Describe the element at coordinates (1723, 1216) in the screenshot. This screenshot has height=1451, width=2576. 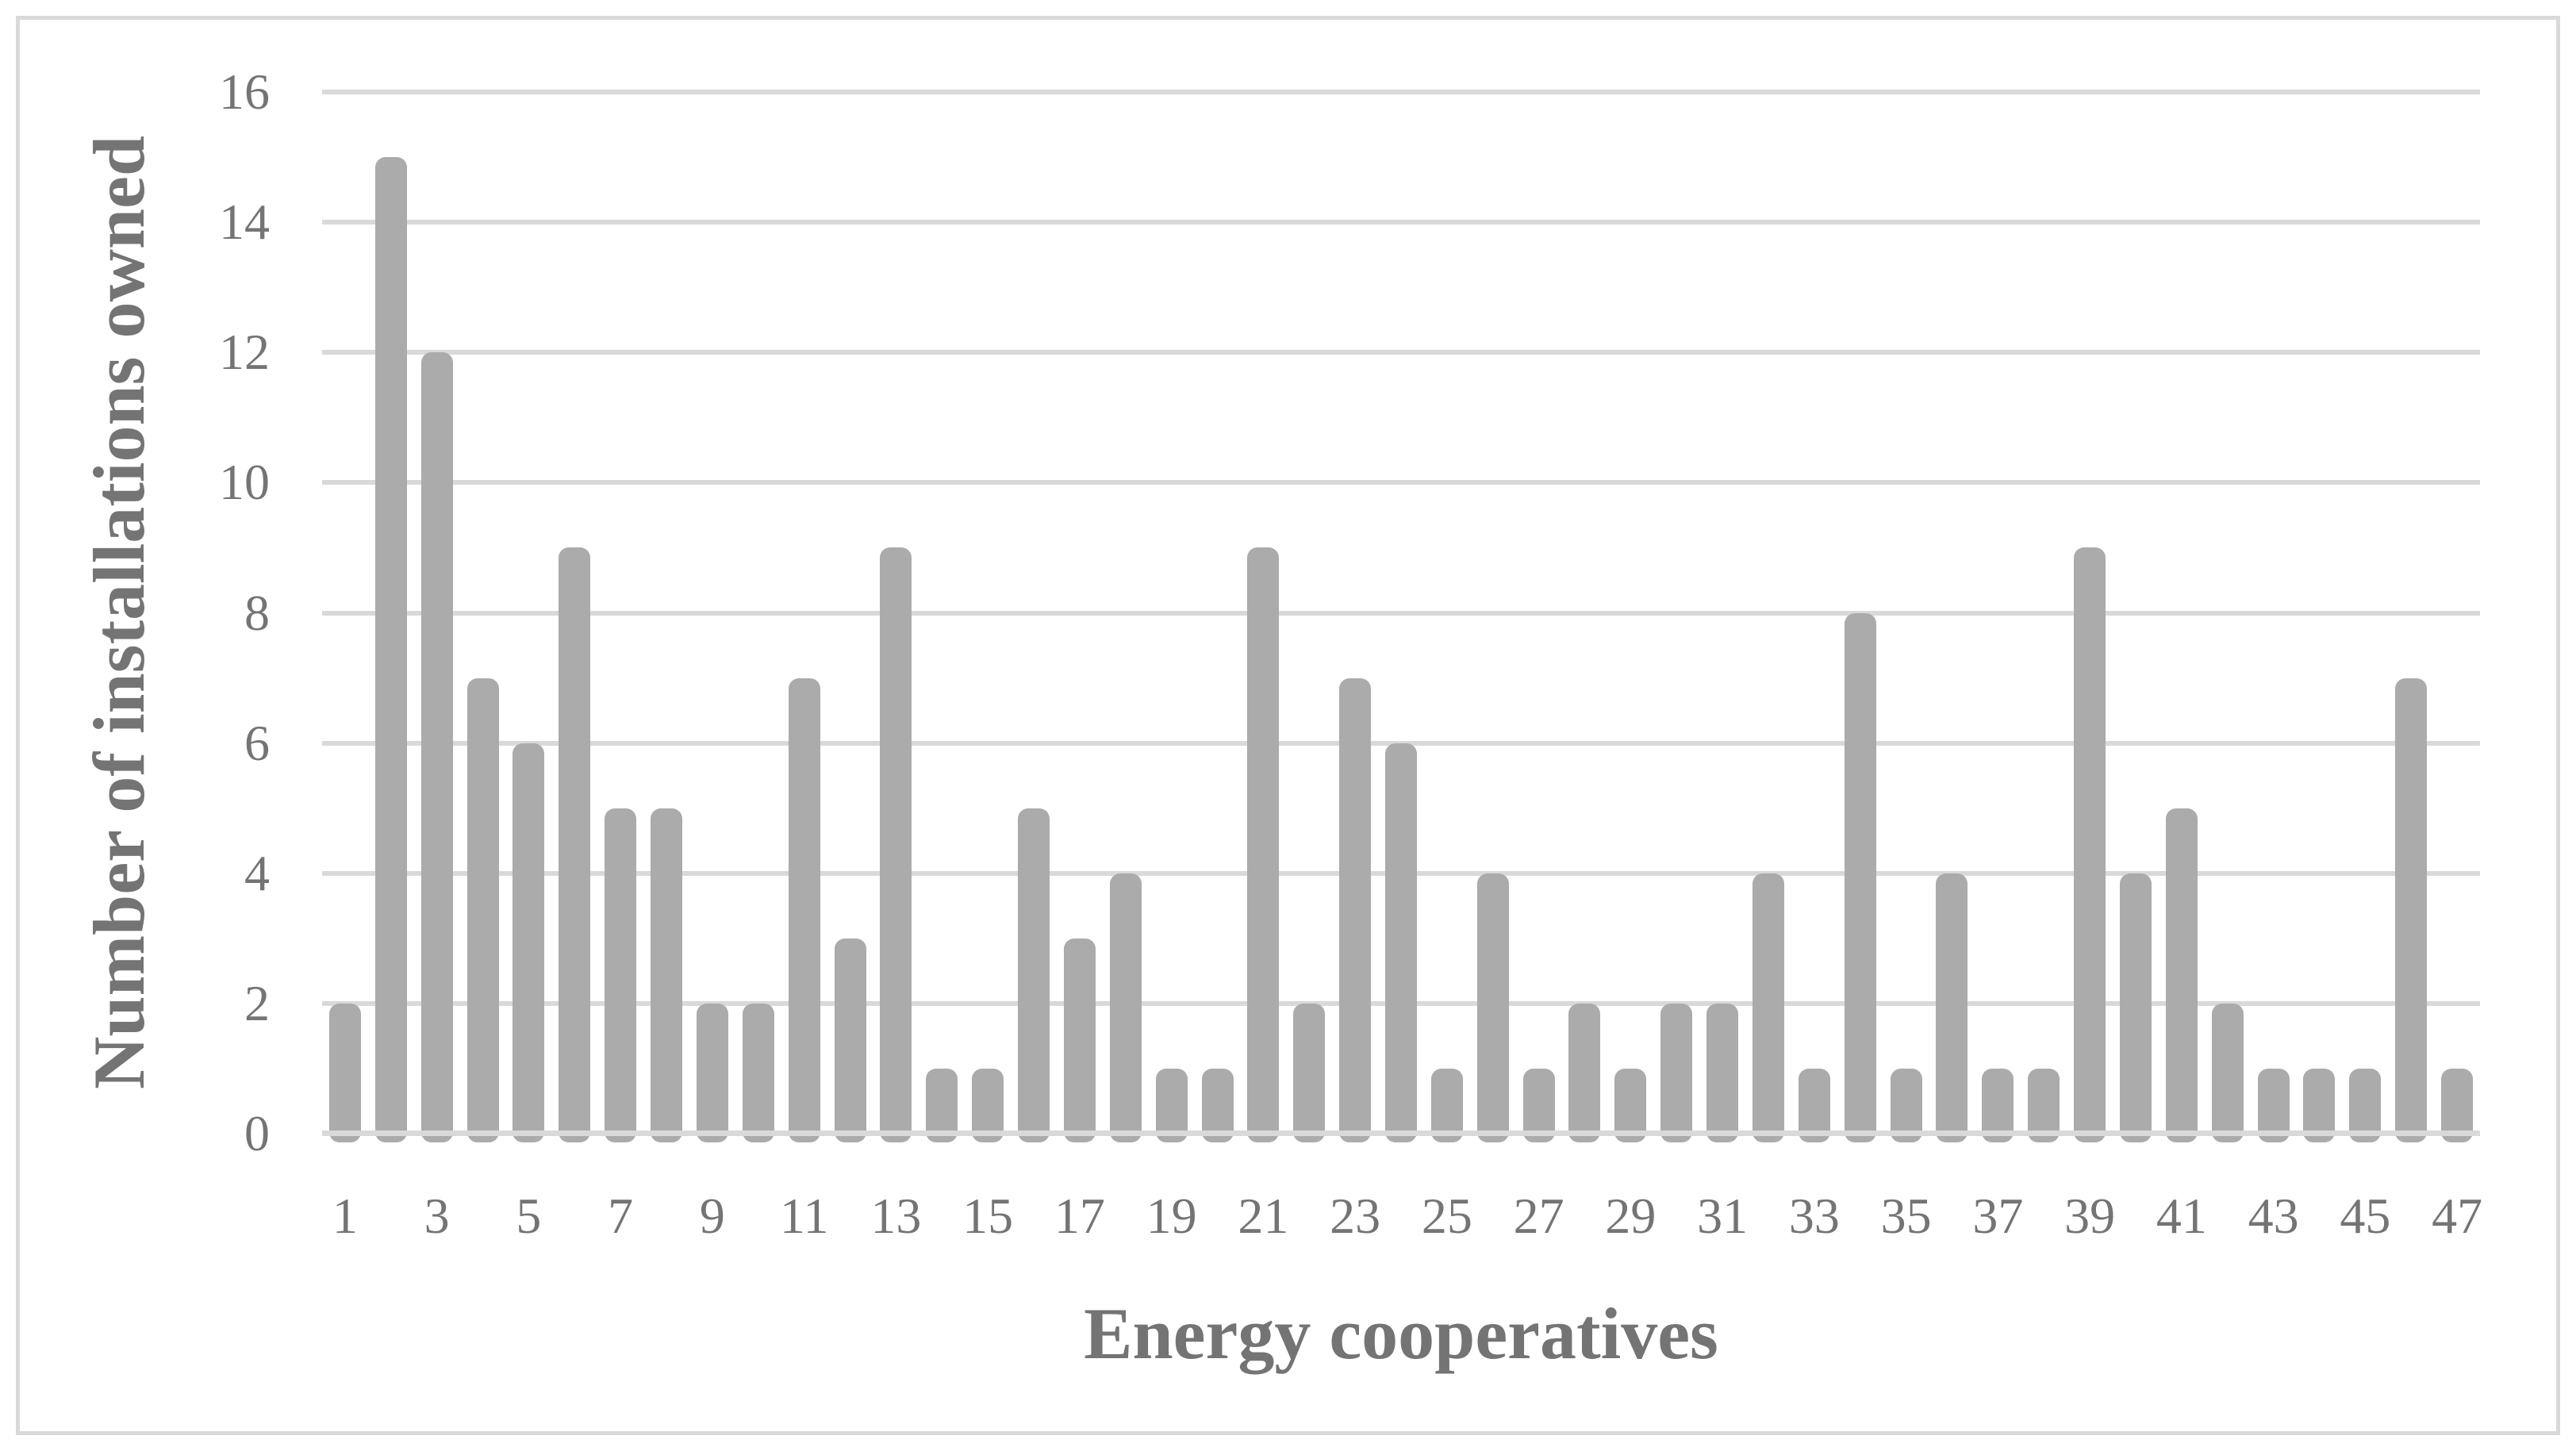
I see `x-tick-label: 31` at that location.